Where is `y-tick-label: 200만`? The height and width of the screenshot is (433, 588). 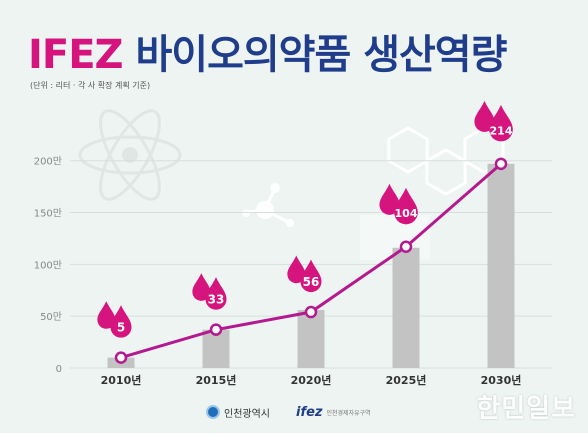
y-tick-label: 200만 is located at coordinates (48, 162).